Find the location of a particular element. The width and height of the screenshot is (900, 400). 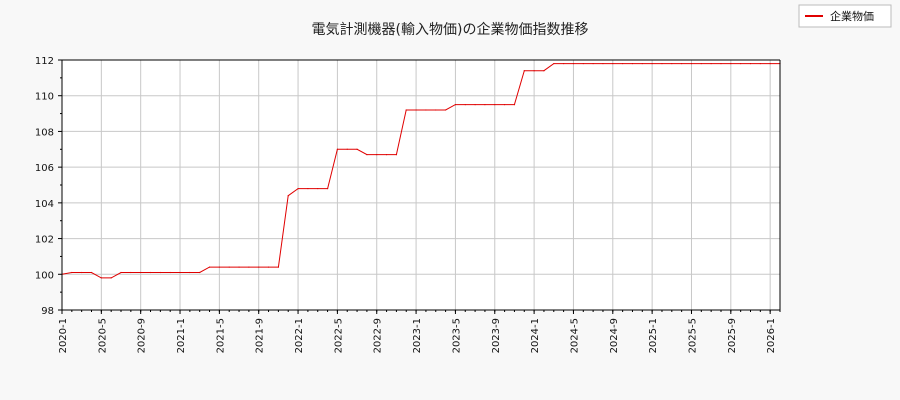

x-tick-label: 2021-5 is located at coordinates (220, 335).